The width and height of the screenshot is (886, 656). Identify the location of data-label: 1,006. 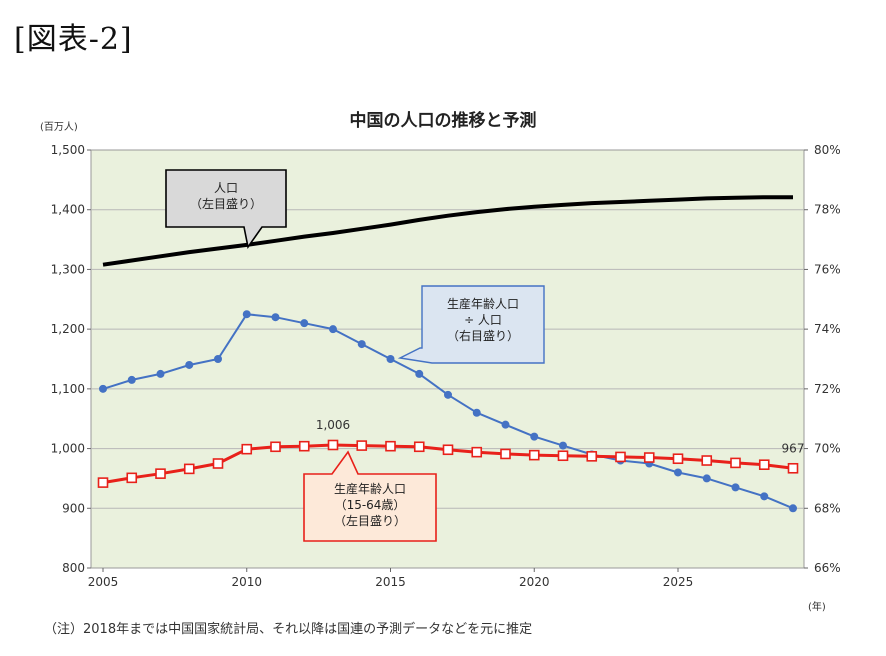
(333, 425).